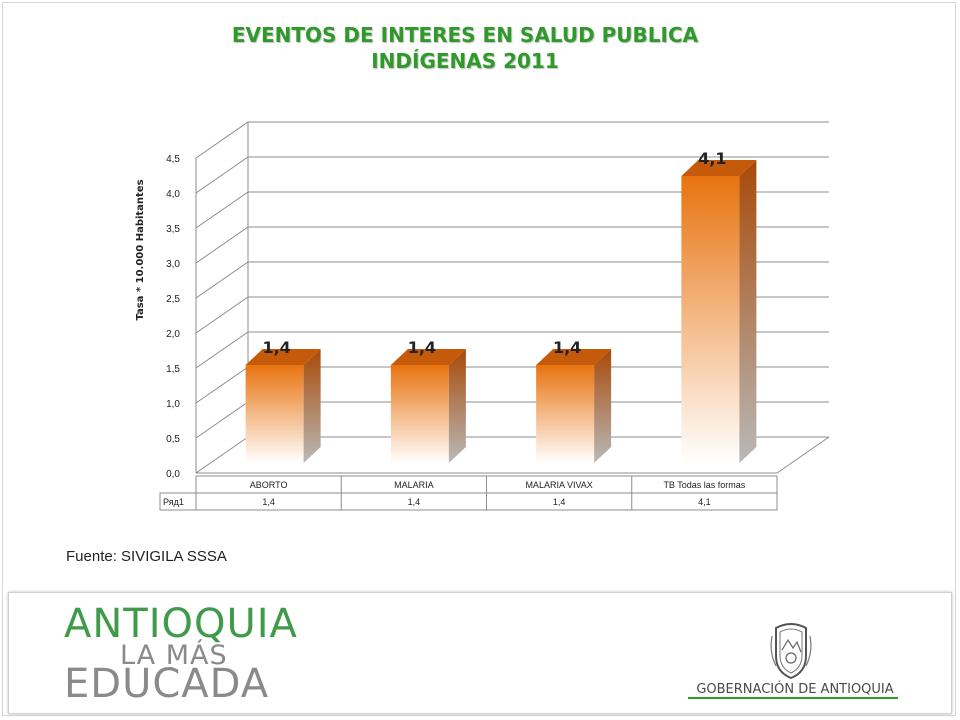 The width and height of the screenshot is (960, 720). What do you see at coordinates (558, 485) in the screenshot?
I see `category-label: MALARIA VIVAX` at bounding box center [558, 485].